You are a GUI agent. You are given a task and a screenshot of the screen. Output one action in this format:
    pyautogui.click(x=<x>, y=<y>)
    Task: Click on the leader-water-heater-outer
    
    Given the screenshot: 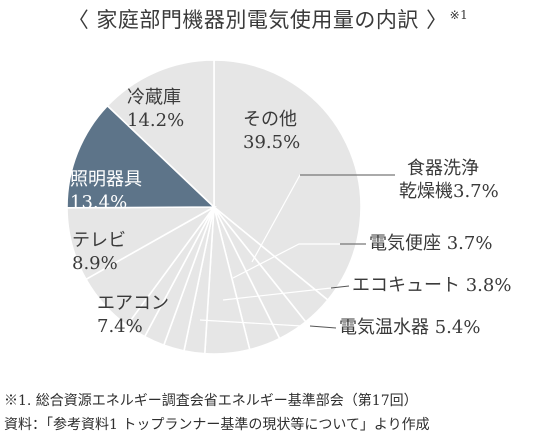 What is the action you would take?
    pyautogui.click(x=323, y=327)
    